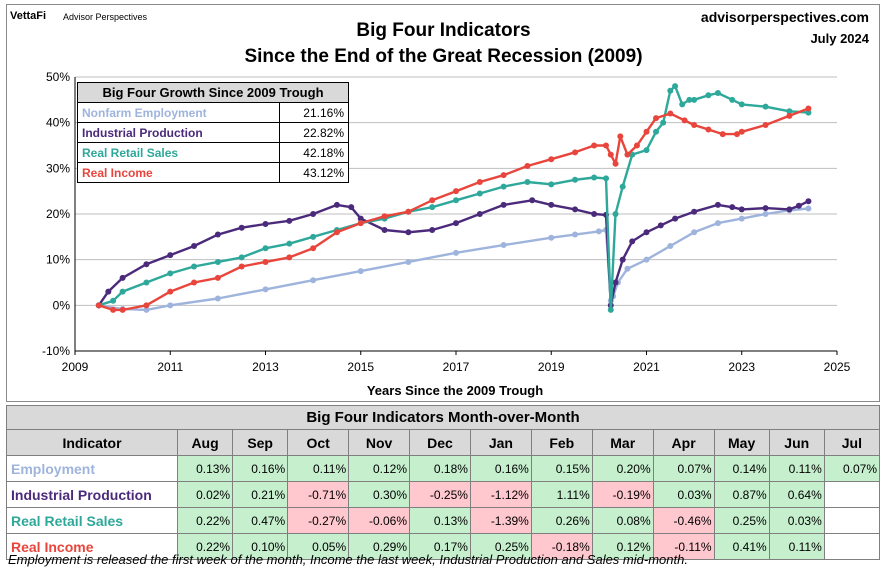 The width and height of the screenshot is (887, 573). What do you see at coordinates (622, 494) in the screenshot?
I see `mom-cell: -0.19%` at bounding box center [622, 494].